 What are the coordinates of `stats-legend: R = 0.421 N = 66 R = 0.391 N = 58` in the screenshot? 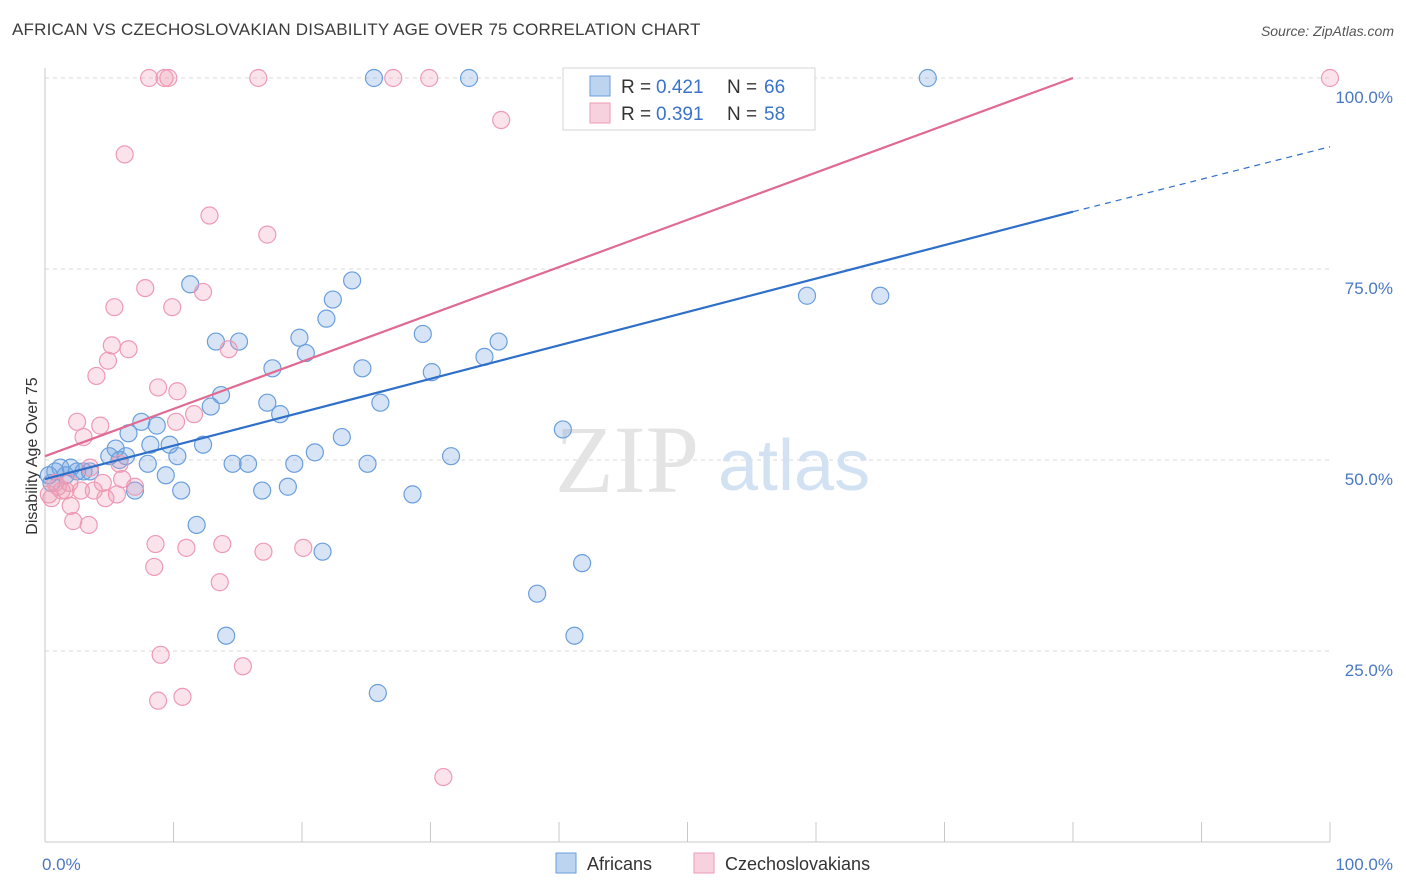 It's located at (689, 99).